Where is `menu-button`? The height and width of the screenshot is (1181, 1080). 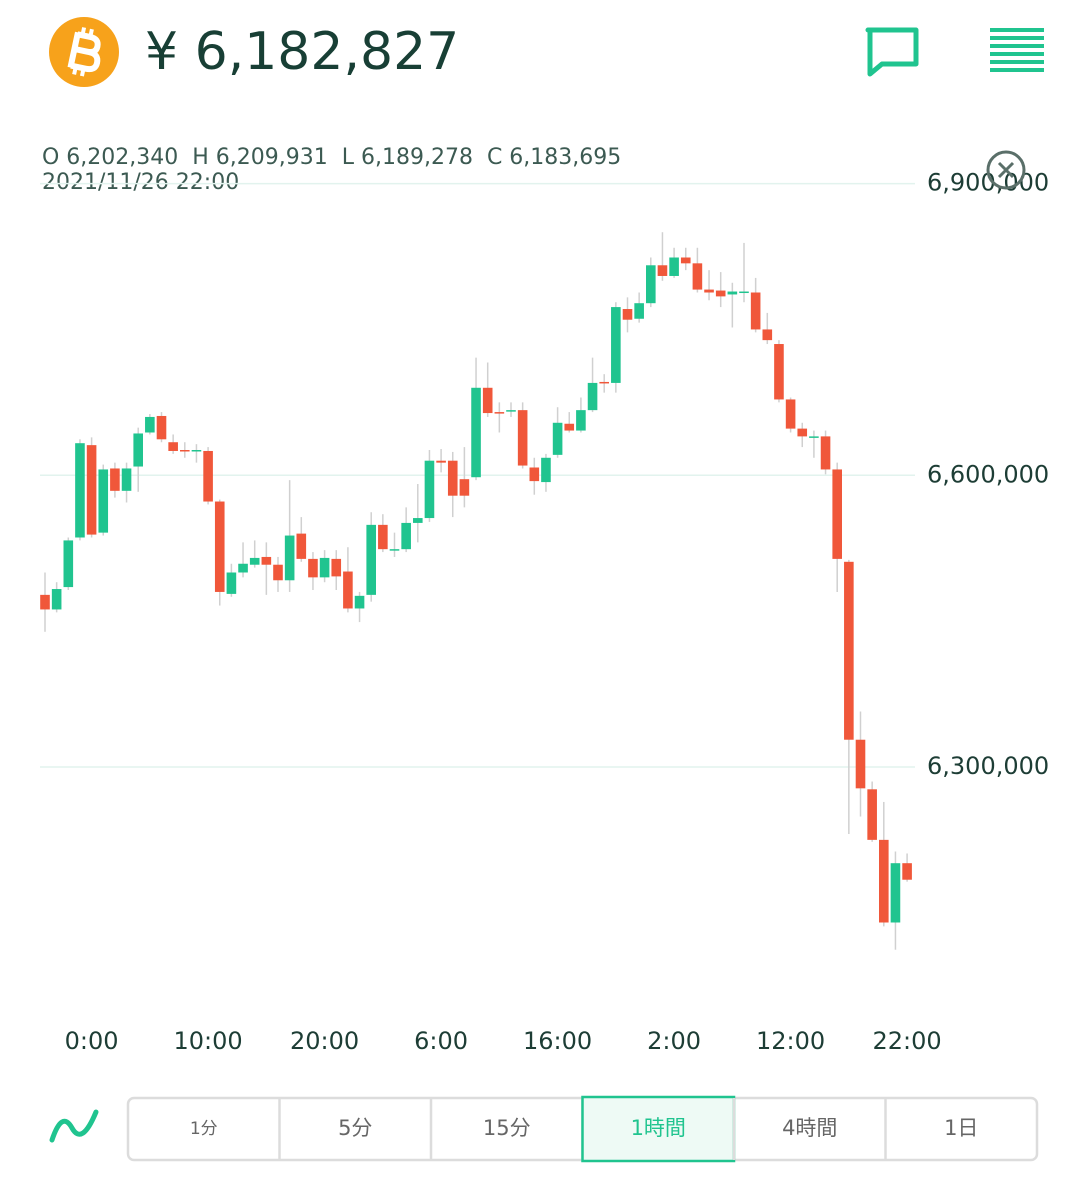
menu-button is located at coordinates (1017, 50).